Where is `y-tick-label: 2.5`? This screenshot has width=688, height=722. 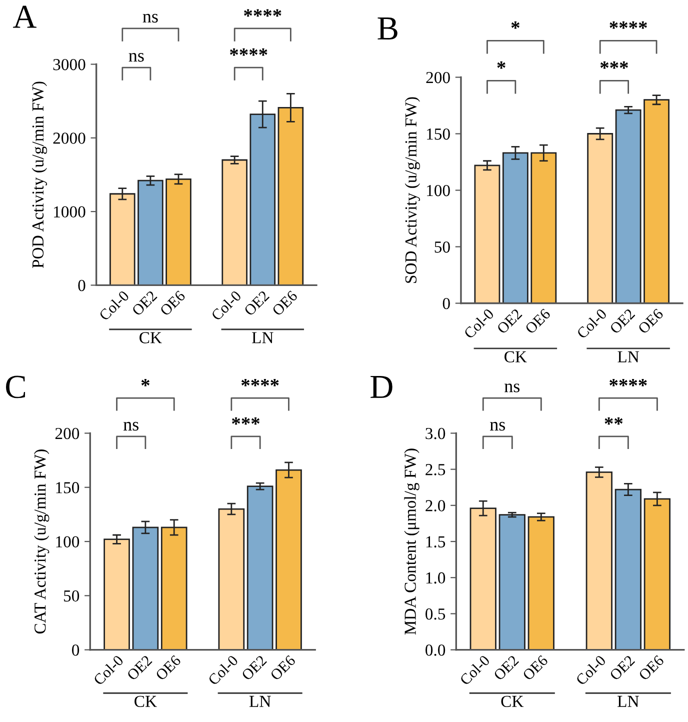 y-tick-label: 2.5 is located at coordinates (436, 470).